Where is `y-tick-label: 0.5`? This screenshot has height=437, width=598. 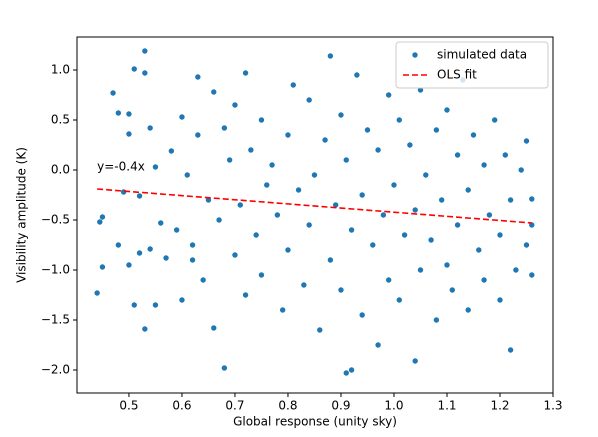
y-tick-label: 0.5 is located at coordinates (60, 120).